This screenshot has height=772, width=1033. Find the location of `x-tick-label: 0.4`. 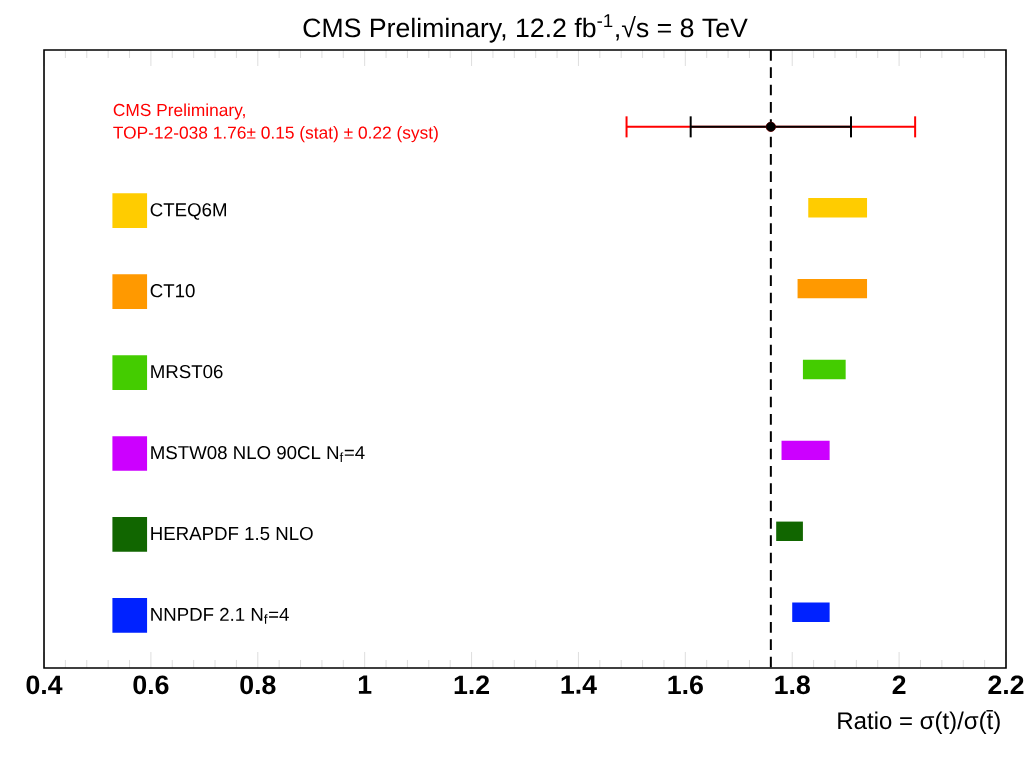

x-tick-label: 0.4 is located at coordinates (44, 685).